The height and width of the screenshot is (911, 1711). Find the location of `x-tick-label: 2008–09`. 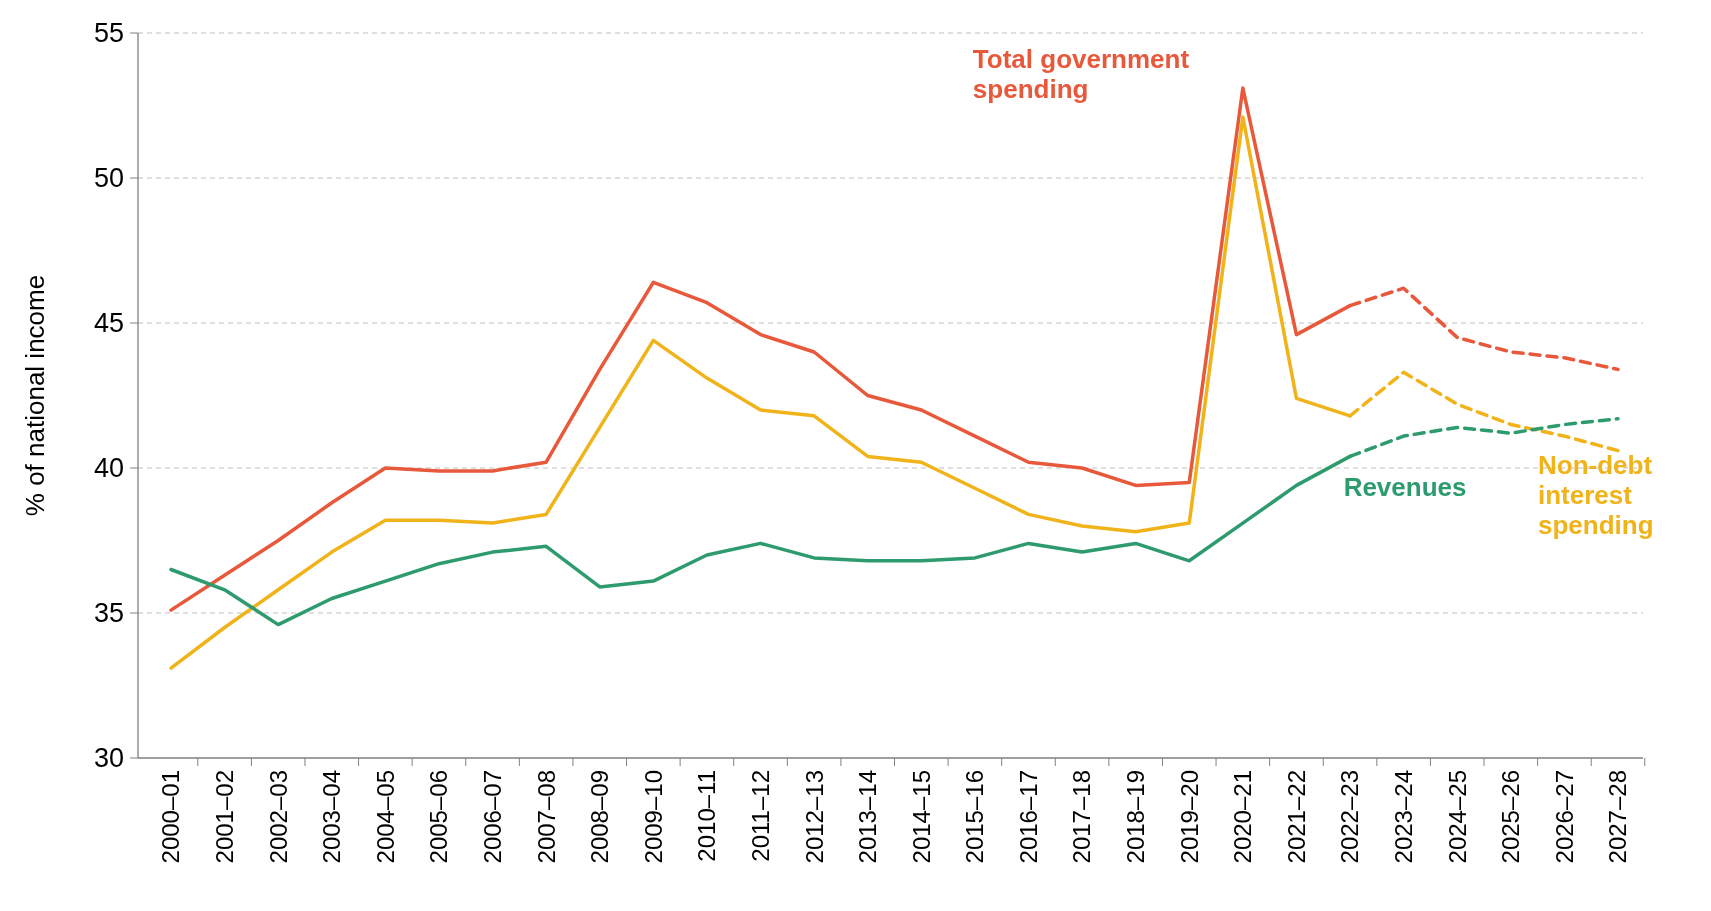

x-tick-label: 2008–09 is located at coordinates (600, 817).